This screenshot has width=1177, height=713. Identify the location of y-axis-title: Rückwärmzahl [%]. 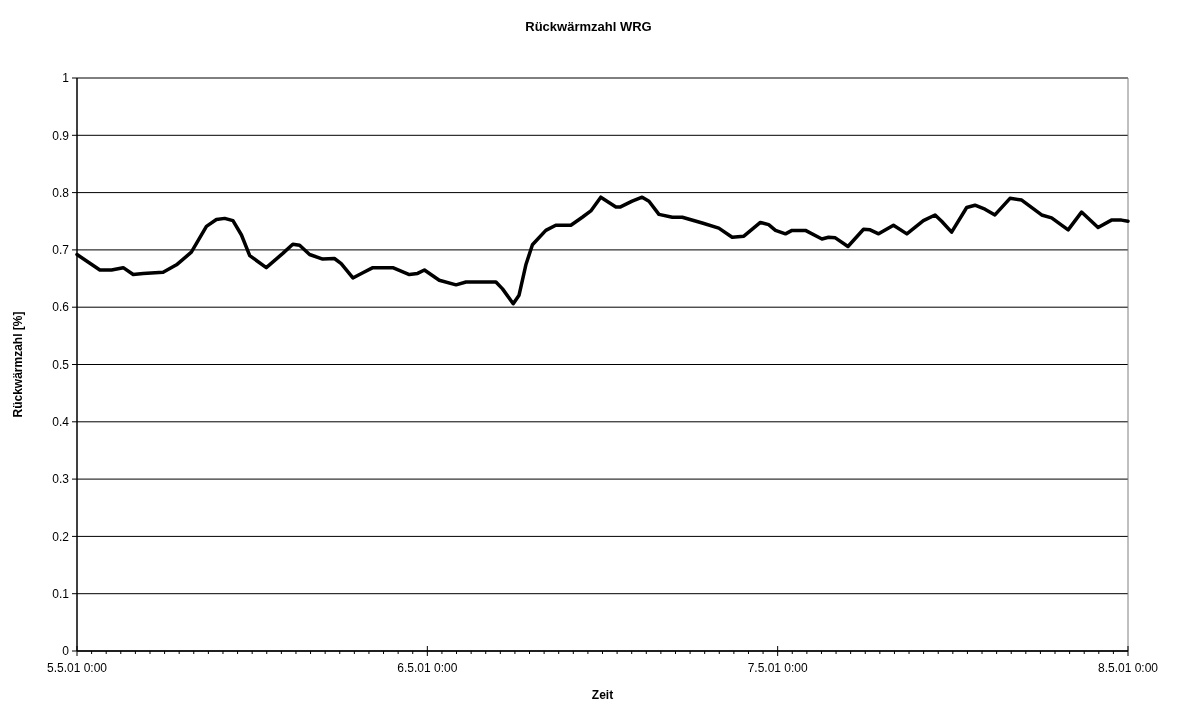
(18, 364).